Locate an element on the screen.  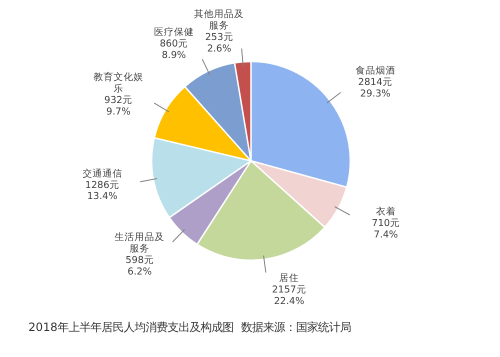
slice-label: 食品烟酒 is located at coordinates (375, 70).